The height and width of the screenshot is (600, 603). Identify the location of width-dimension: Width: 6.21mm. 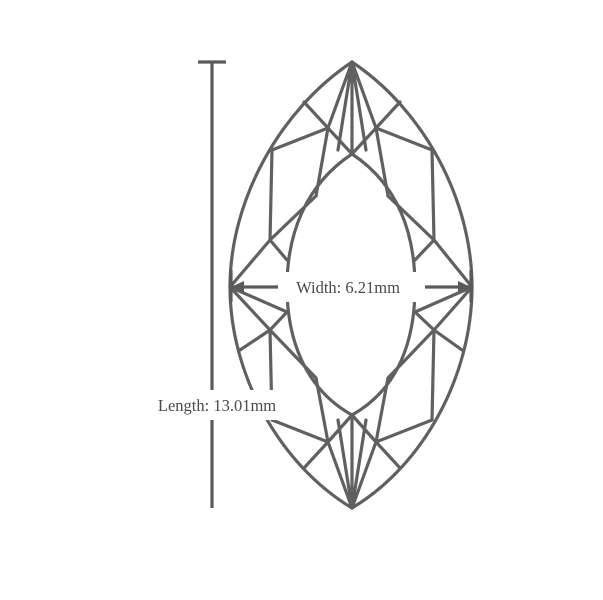
(351, 286).